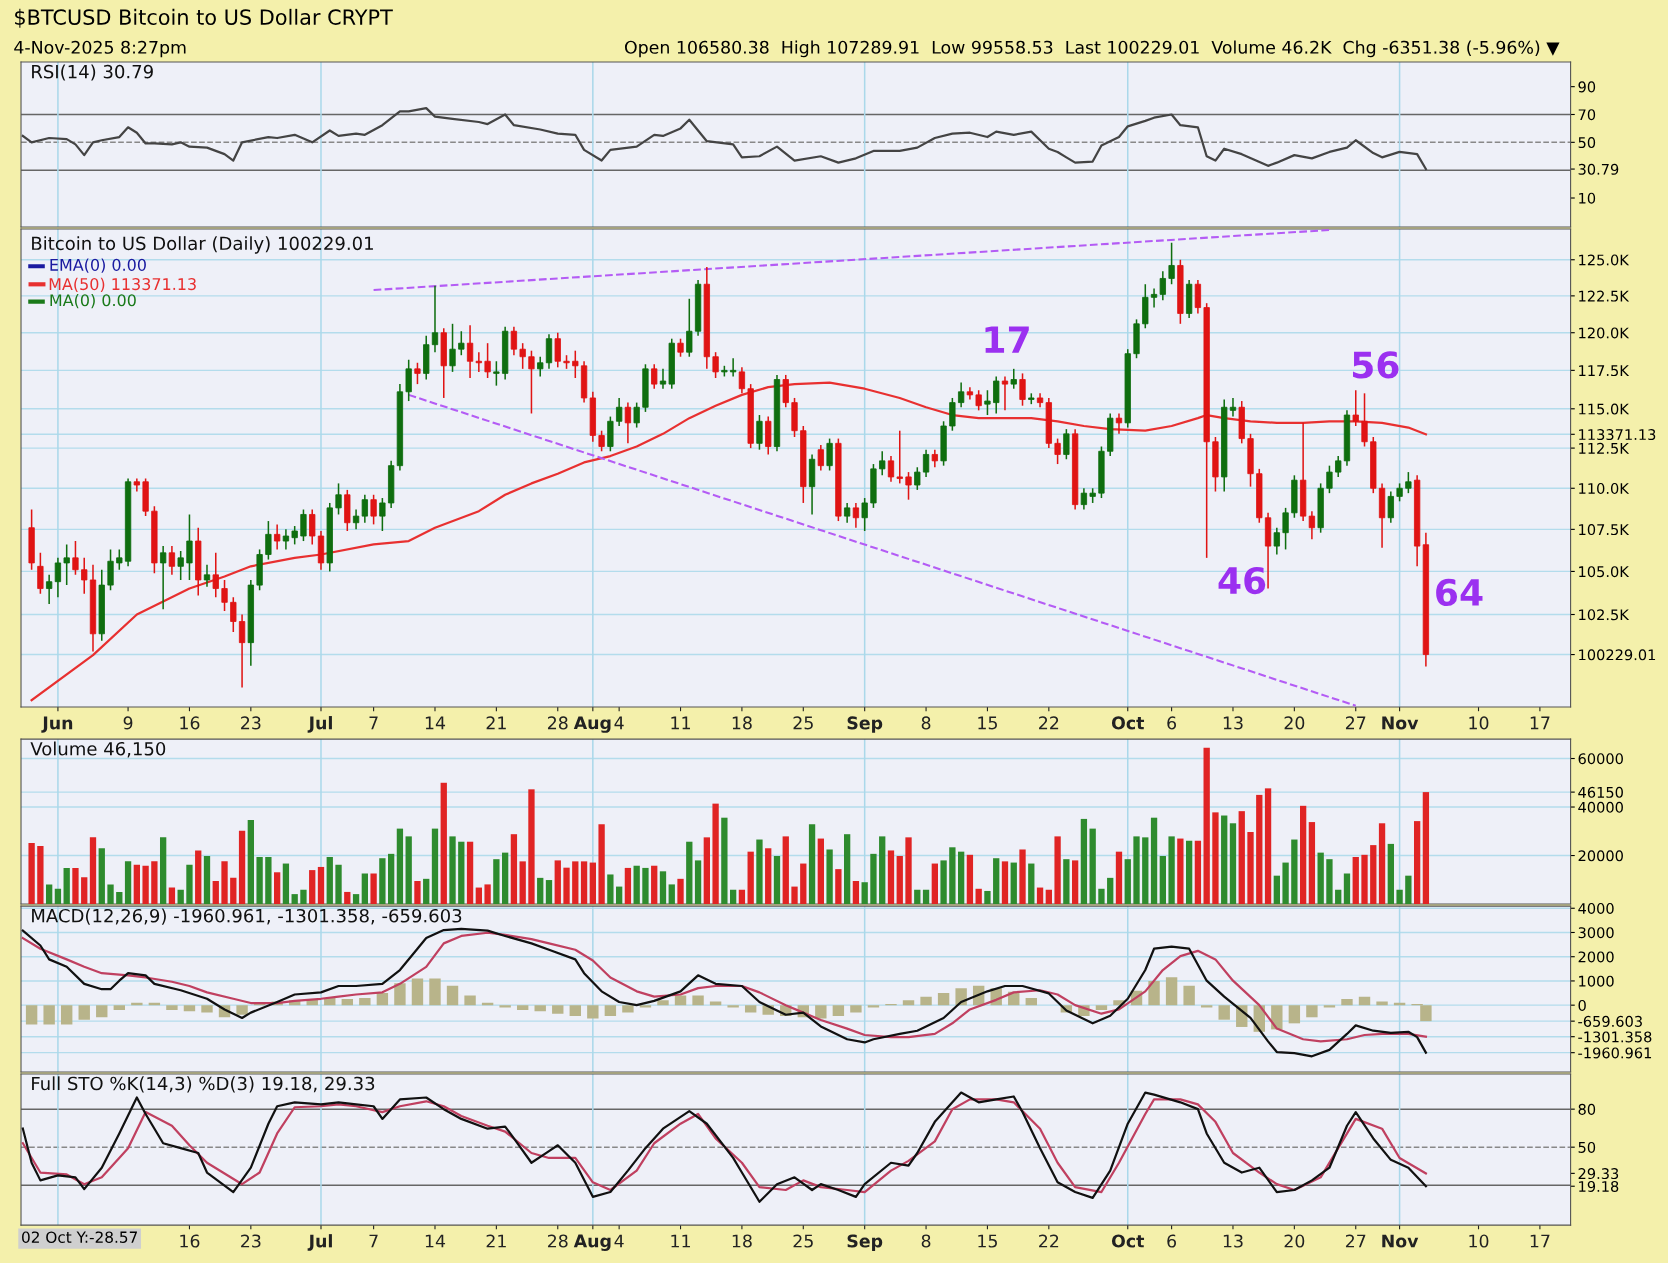  I want to click on text: 4-Nov-2025 8:27pm, so click(100, 49).